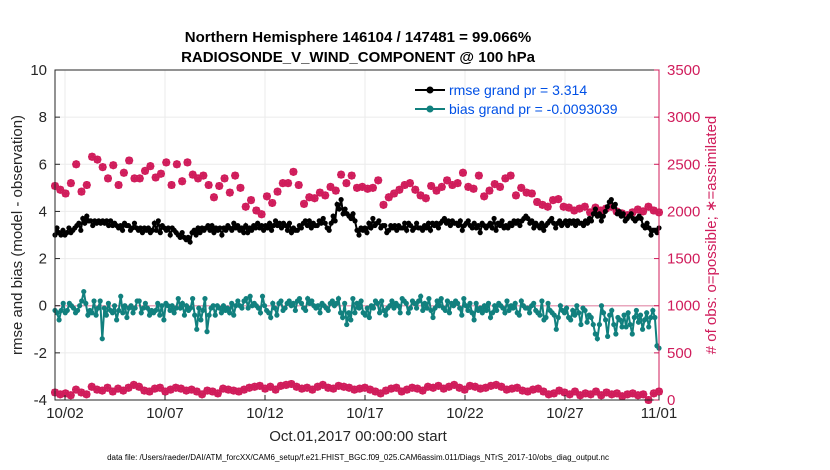 The image size is (830, 470). I want to click on legend-bias-label: bias grand pr = -0.0093039, so click(533, 109).